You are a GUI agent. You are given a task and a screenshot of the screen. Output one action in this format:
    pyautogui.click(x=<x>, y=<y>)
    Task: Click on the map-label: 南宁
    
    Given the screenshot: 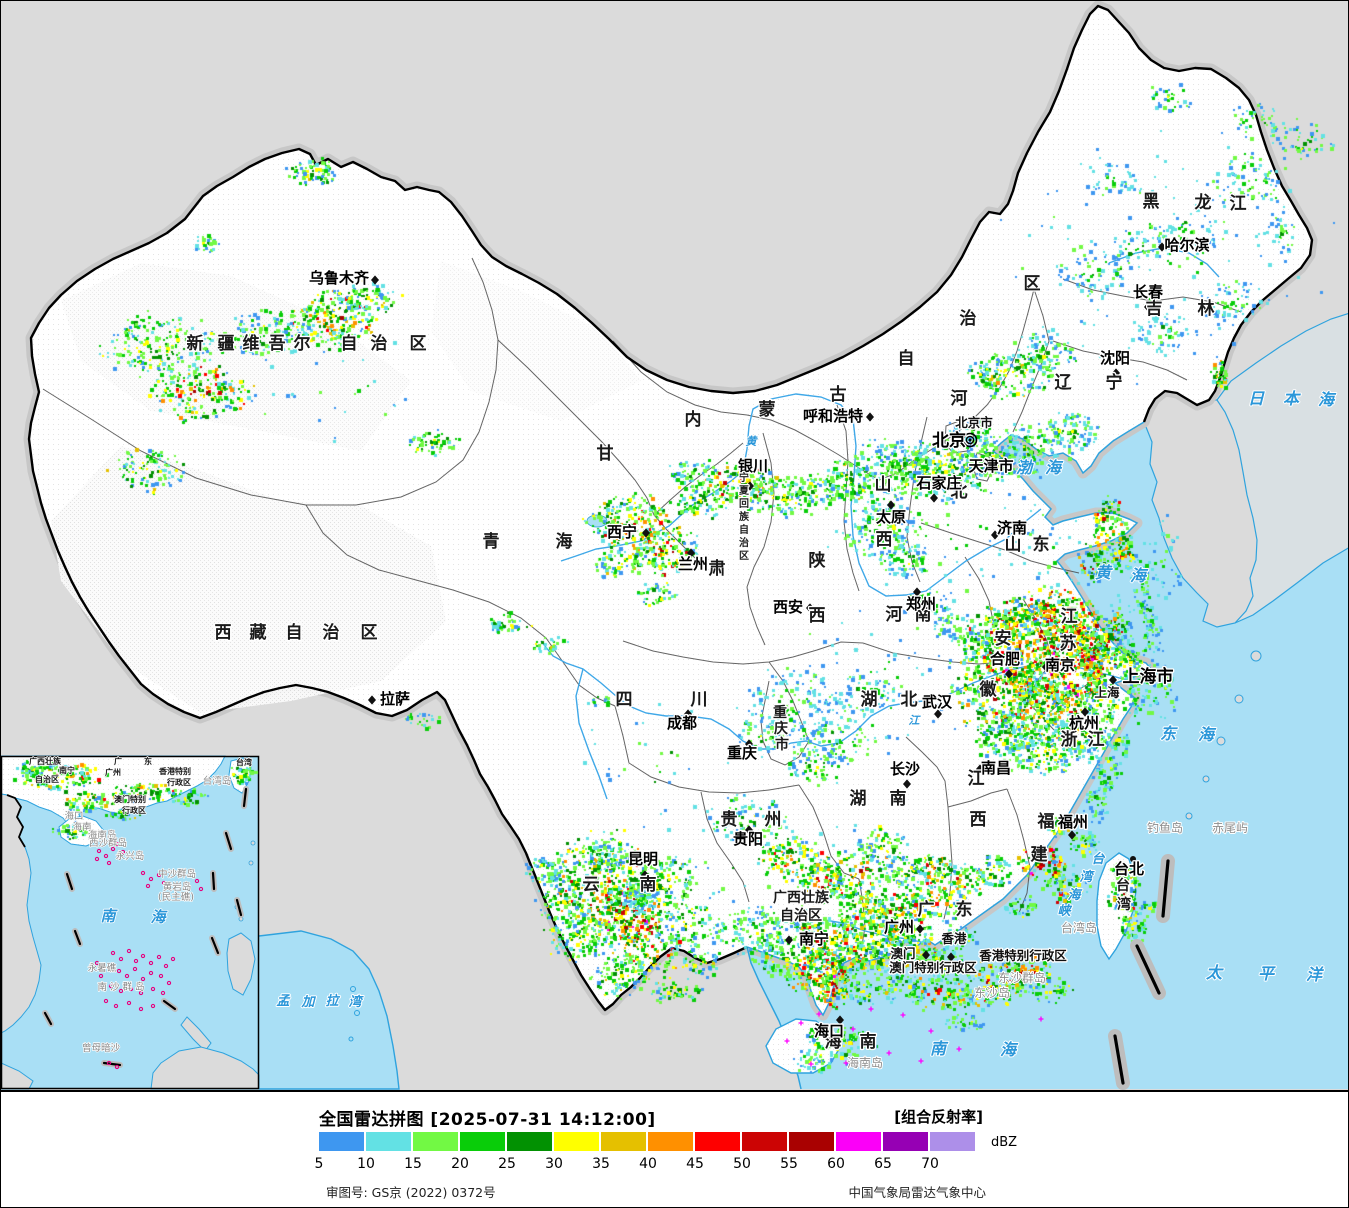 What is the action you would take?
    pyautogui.click(x=814, y=939)
    